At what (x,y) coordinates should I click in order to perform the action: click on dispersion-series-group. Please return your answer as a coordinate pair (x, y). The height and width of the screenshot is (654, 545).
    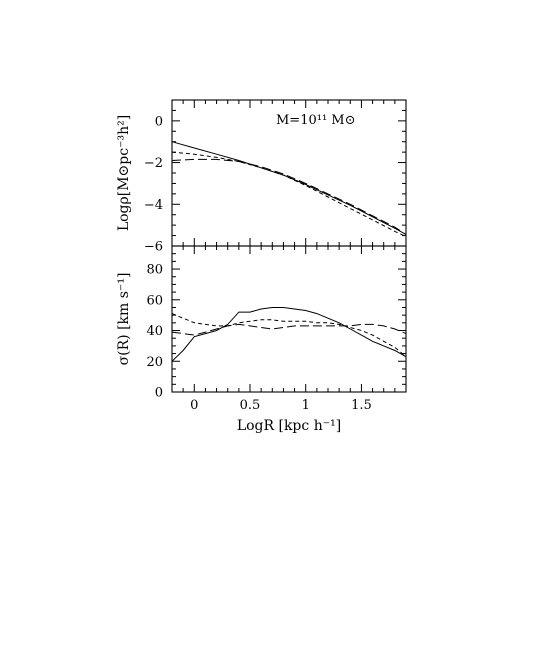
    Looking at the image, I should click on (289, 334).